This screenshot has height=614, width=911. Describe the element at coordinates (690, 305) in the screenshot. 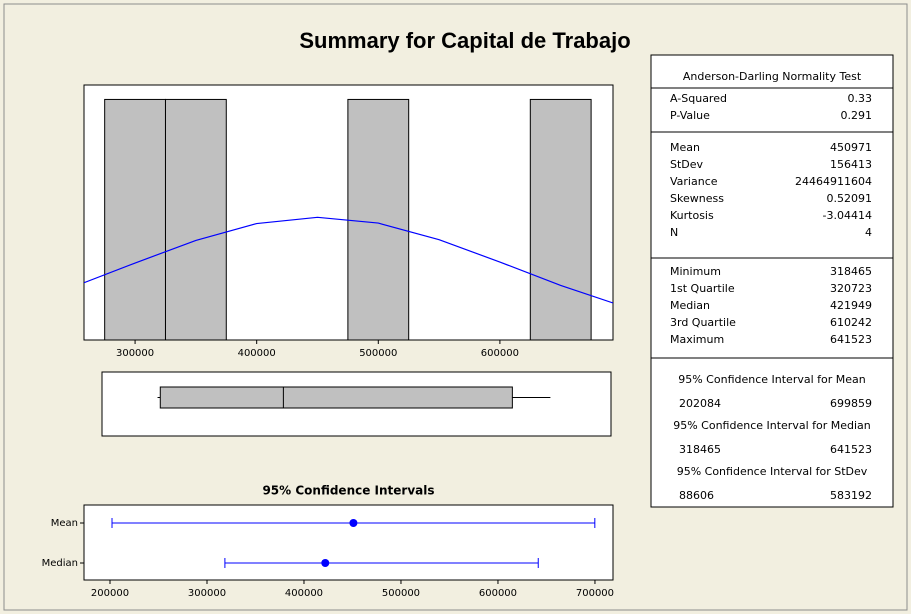

I see `stat-label: Median` at that location.